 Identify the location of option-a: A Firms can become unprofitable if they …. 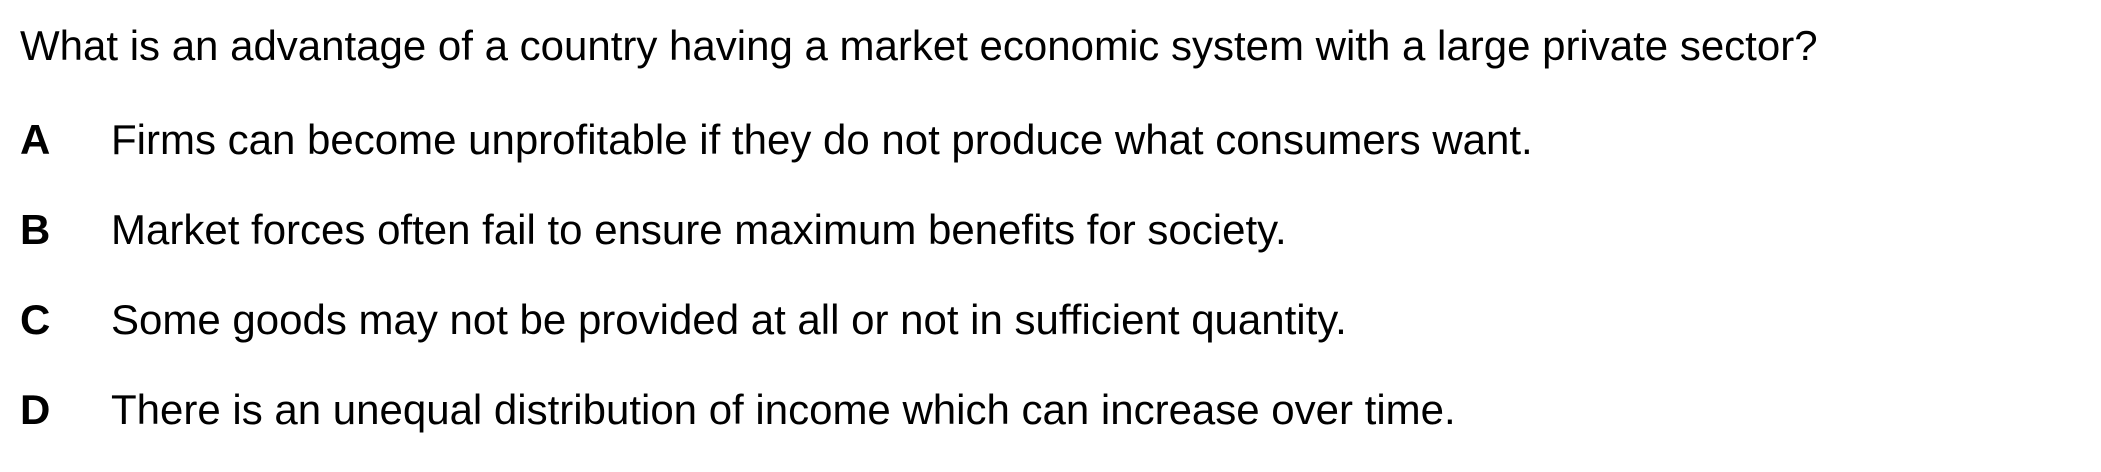
(776, 140).